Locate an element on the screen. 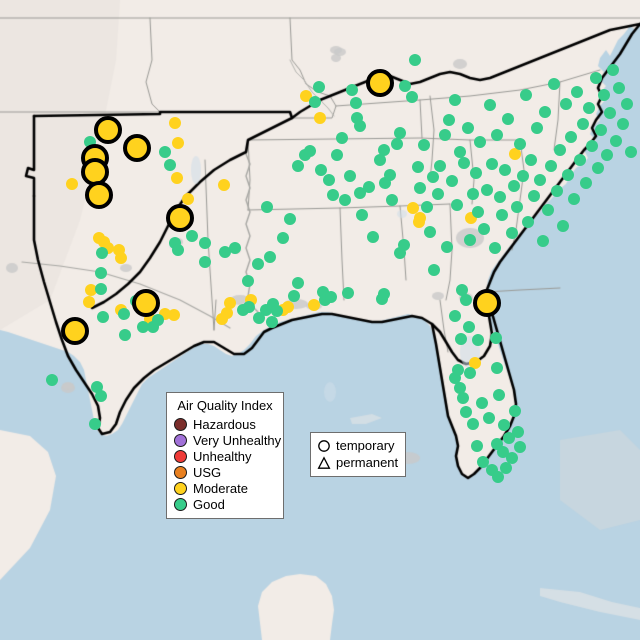 The width and height of the screenshot is (640, 640). legend-item-good: Good is located at coordinates (225, 504).